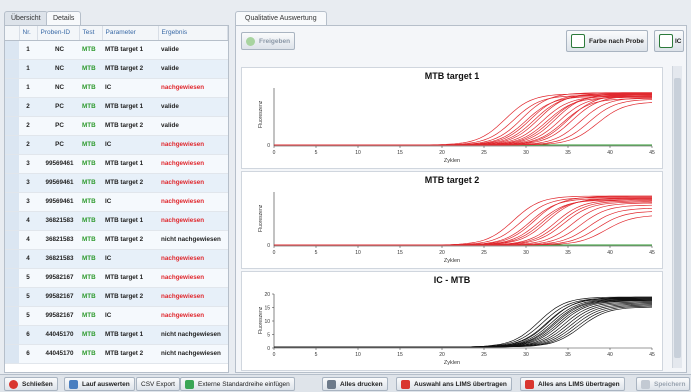 The width and height of the screenshot is (691, 392). What do you see at coordinates (116, 316) in the screenshot?
I see `table-row: 5 99582167 MTB IC nachgewiesen` at bounding box center [116, 316].